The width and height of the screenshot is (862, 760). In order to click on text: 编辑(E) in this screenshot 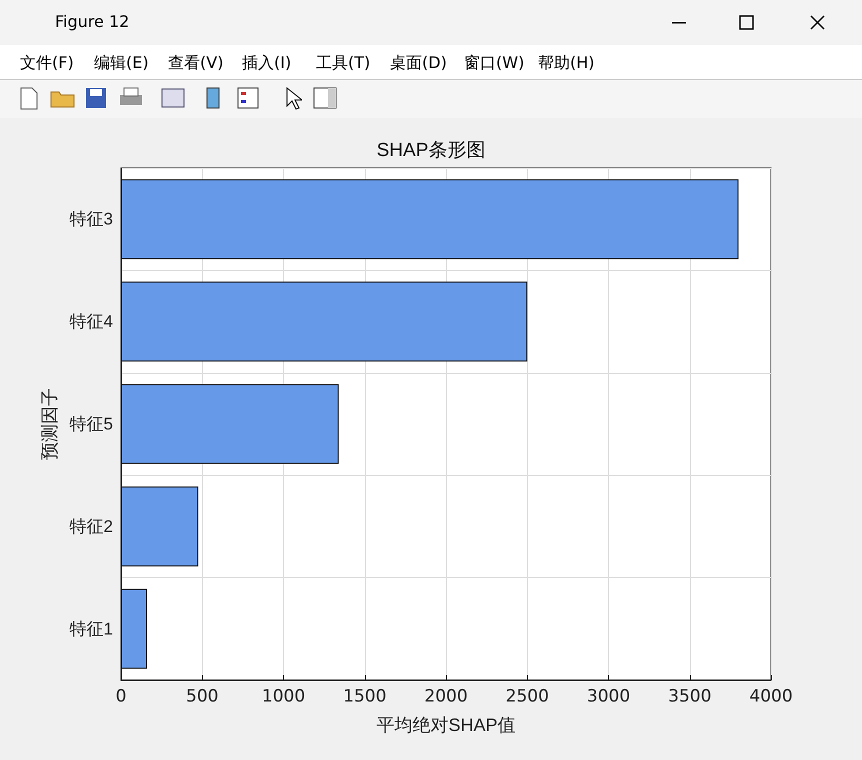, I will do `click(121, 63)`.